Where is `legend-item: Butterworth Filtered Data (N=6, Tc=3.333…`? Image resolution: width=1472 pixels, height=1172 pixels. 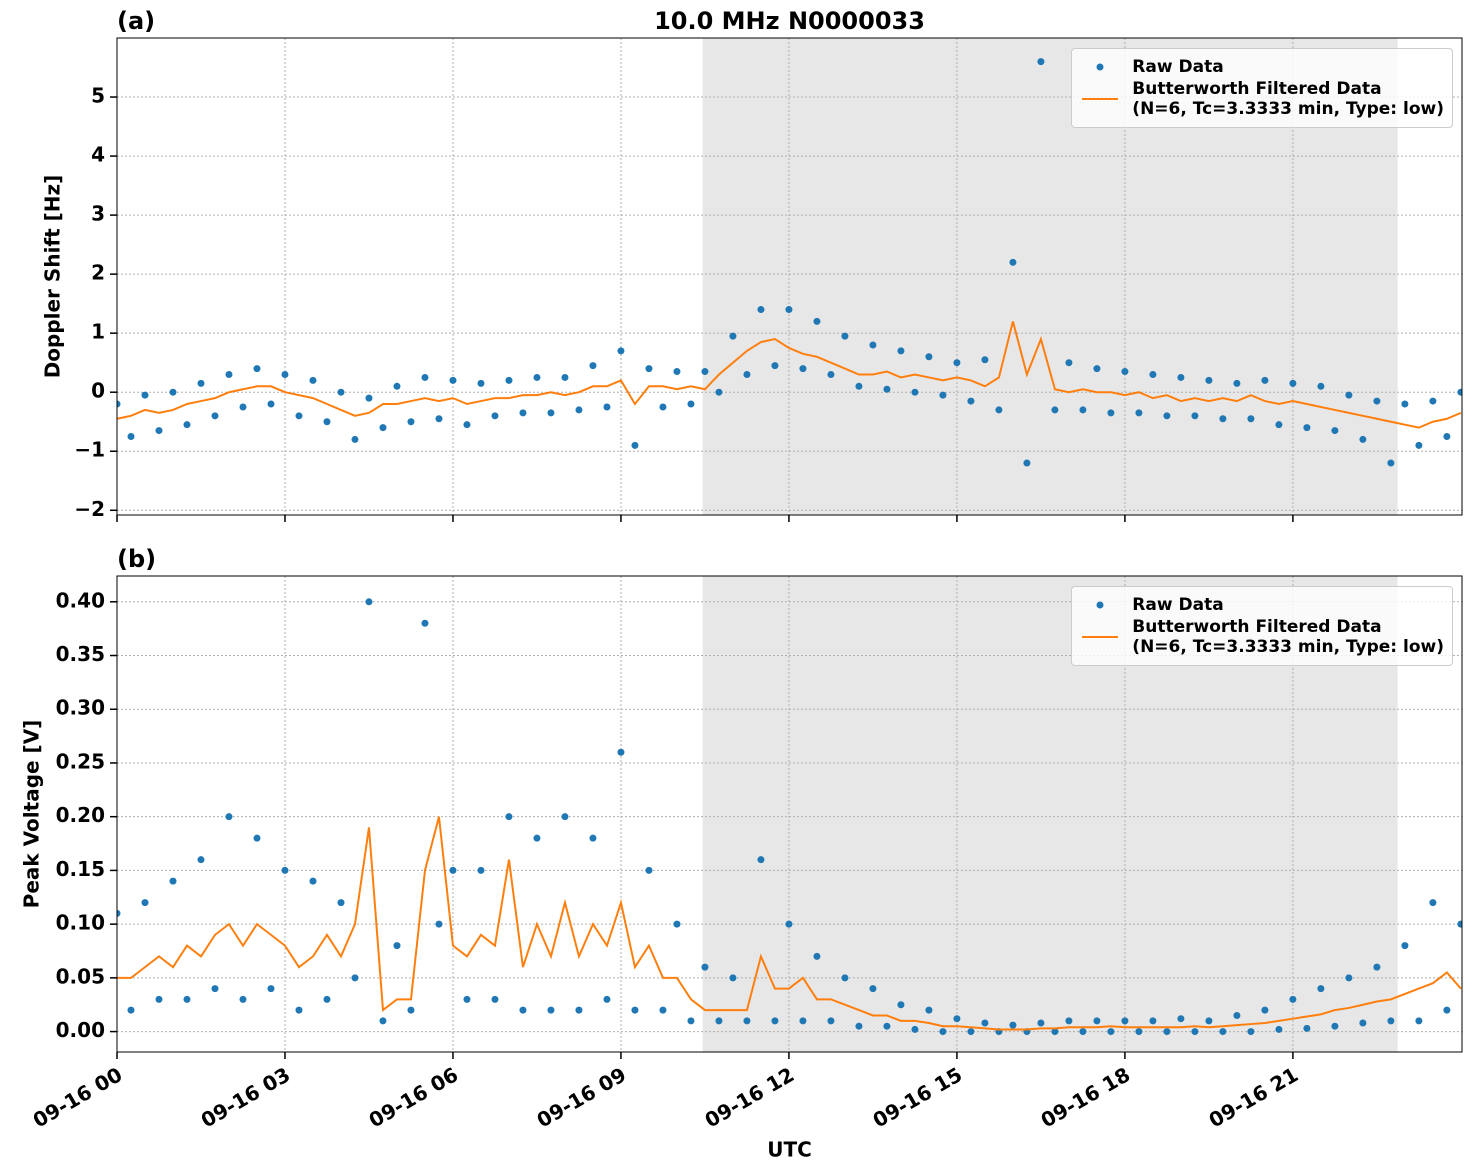
legend-item: Butterworth Filtered Data (N=6, Tc=3.333… is located at coordinates (1262, 637).